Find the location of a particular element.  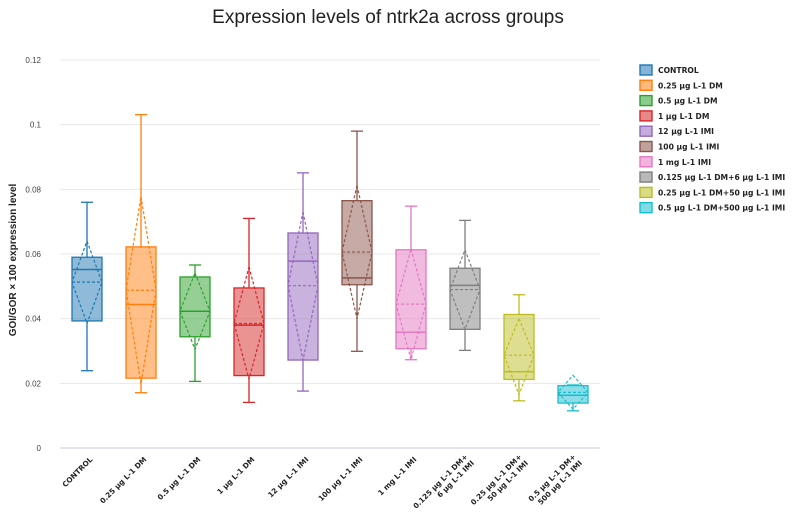

x-tick-line: 100 µg L-1 IMI is located at coordinates (340, 479).